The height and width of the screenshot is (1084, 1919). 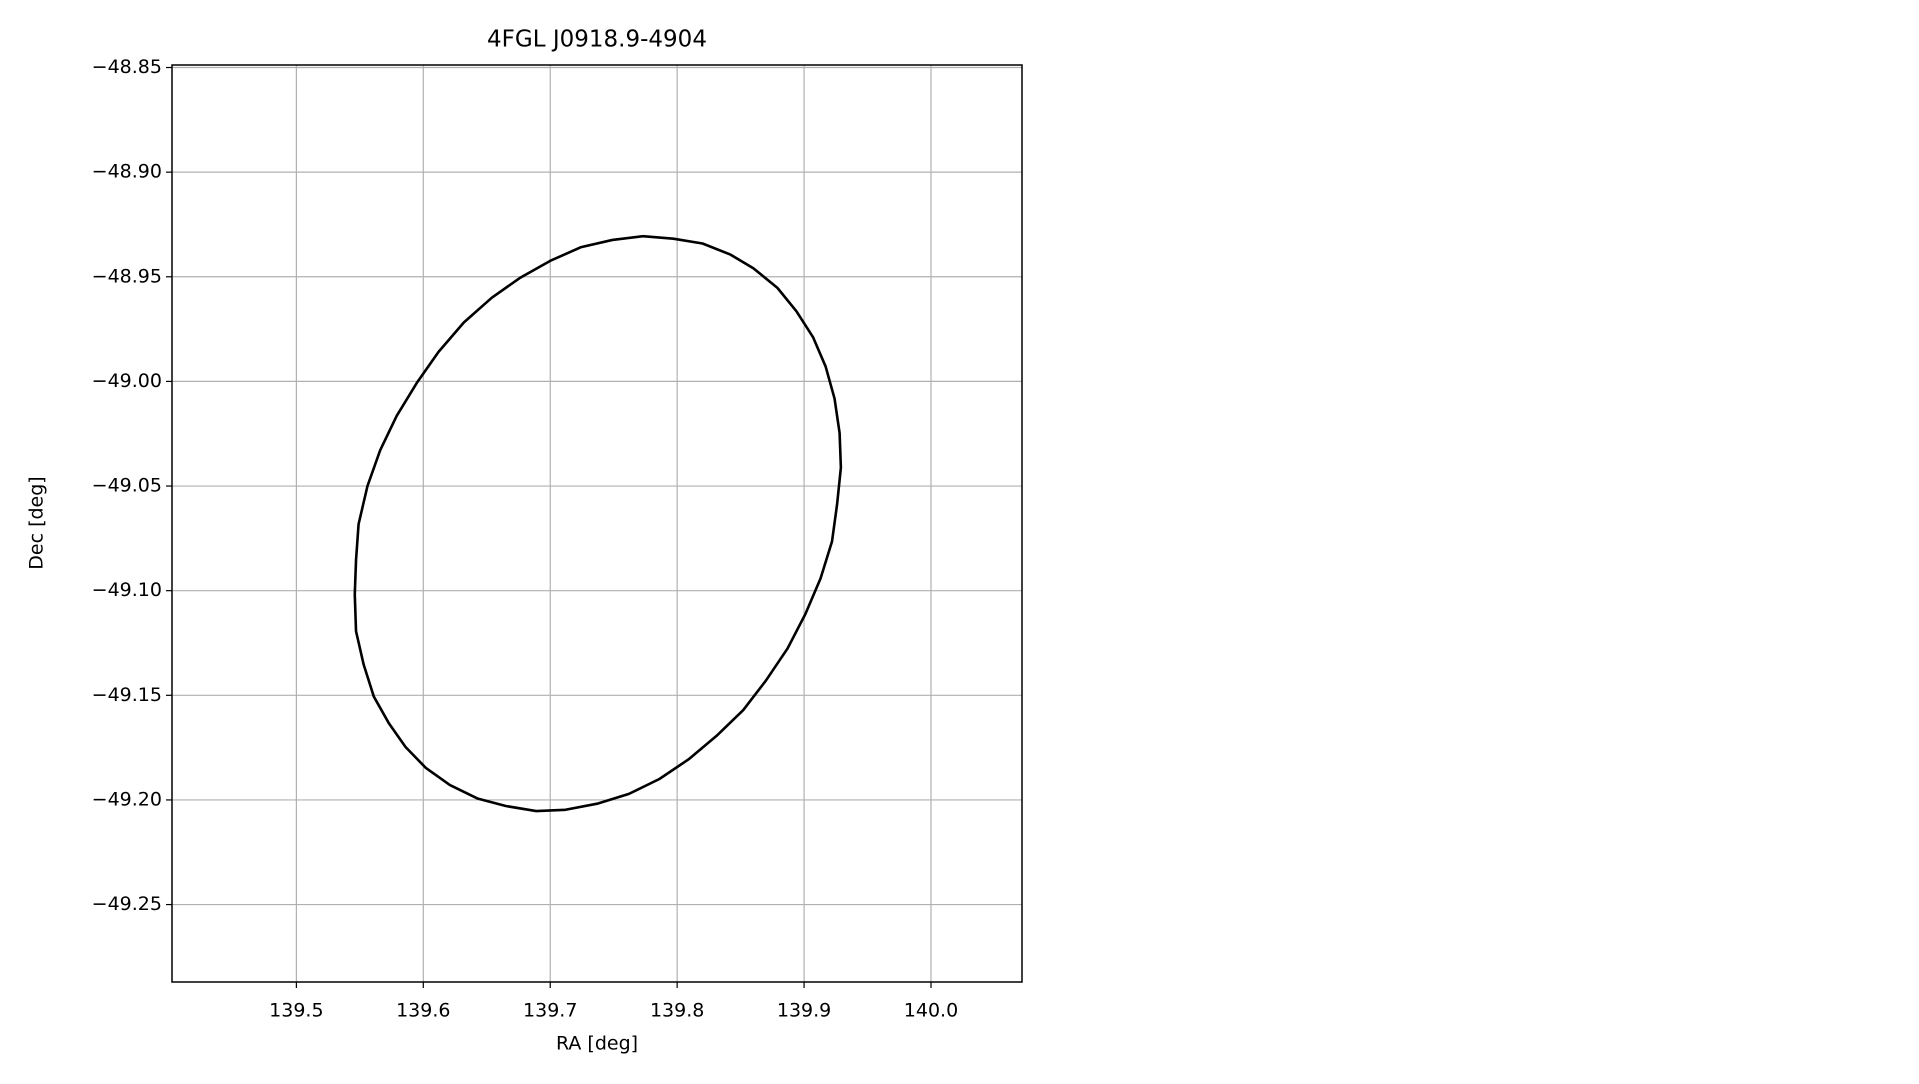 What do you see at coordinates (127, 381) in the screenshot?
I see `y-tick-label: −49.00` at bounding box center [127, 381].